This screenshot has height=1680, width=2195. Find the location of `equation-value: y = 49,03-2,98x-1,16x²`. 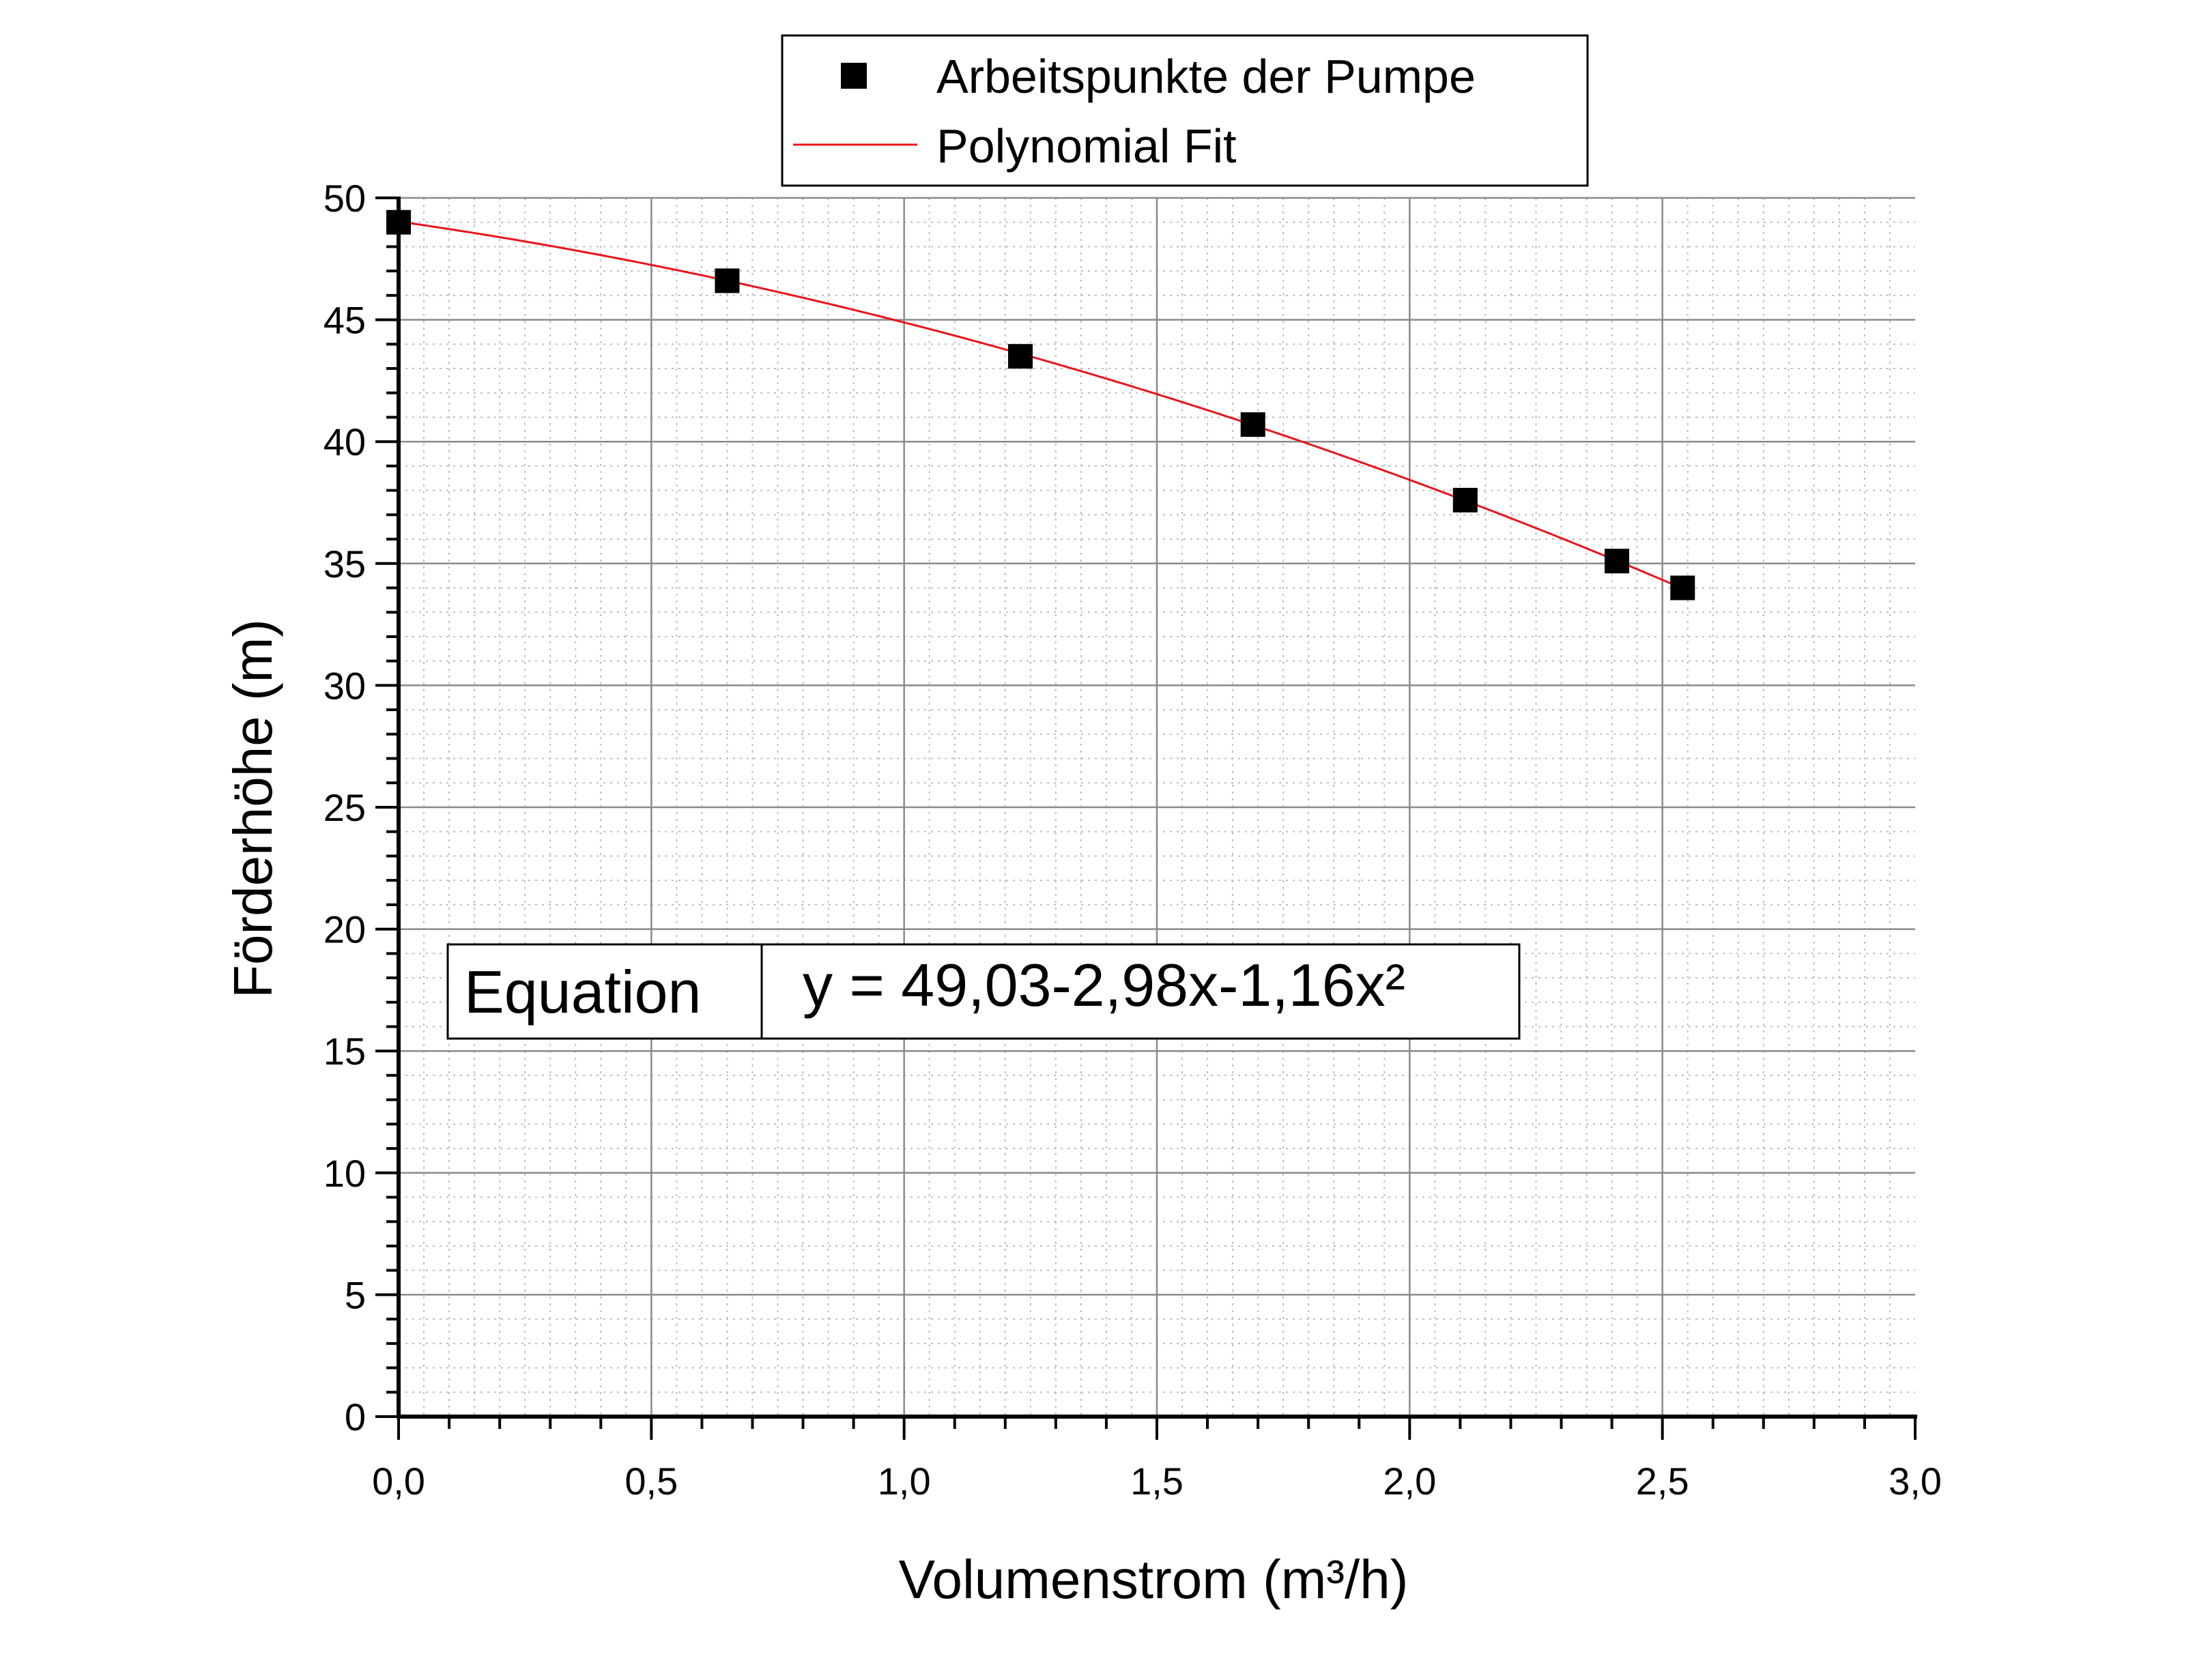

equation-value: y = 49,03-2,98x-1,16x² is located at coordinates (1104, 985).